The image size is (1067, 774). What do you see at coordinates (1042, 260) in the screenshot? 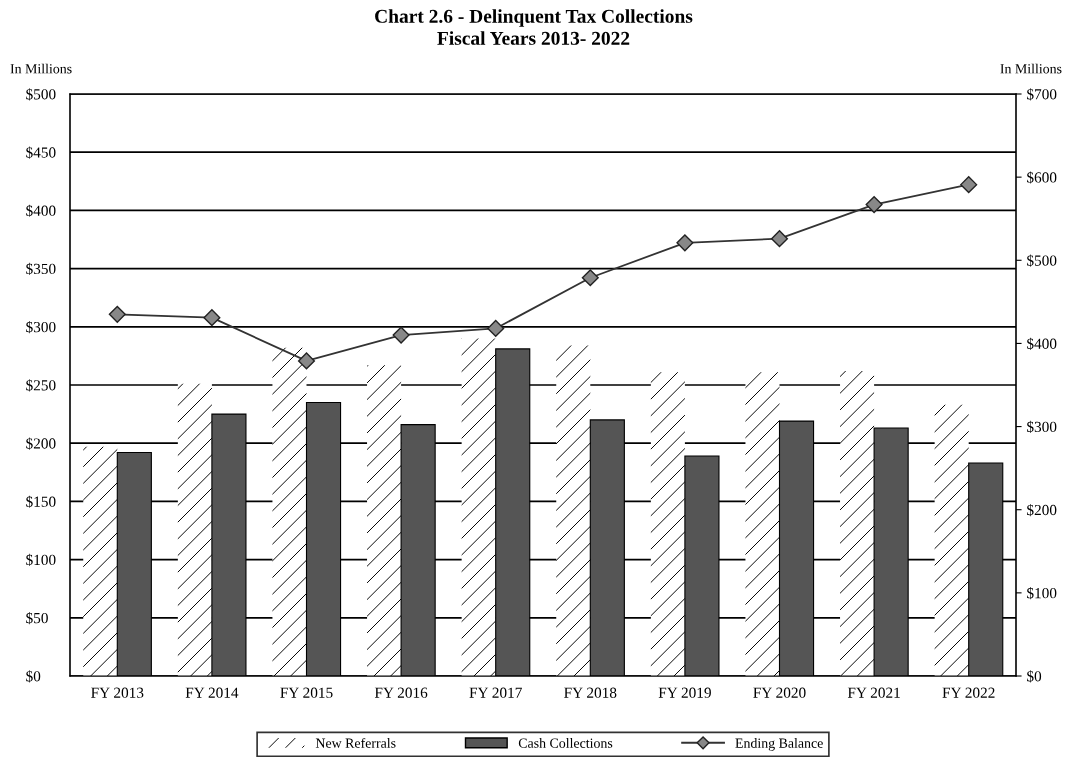
I see `y2-tick-label: $500` at bounding box center [1042, 260].